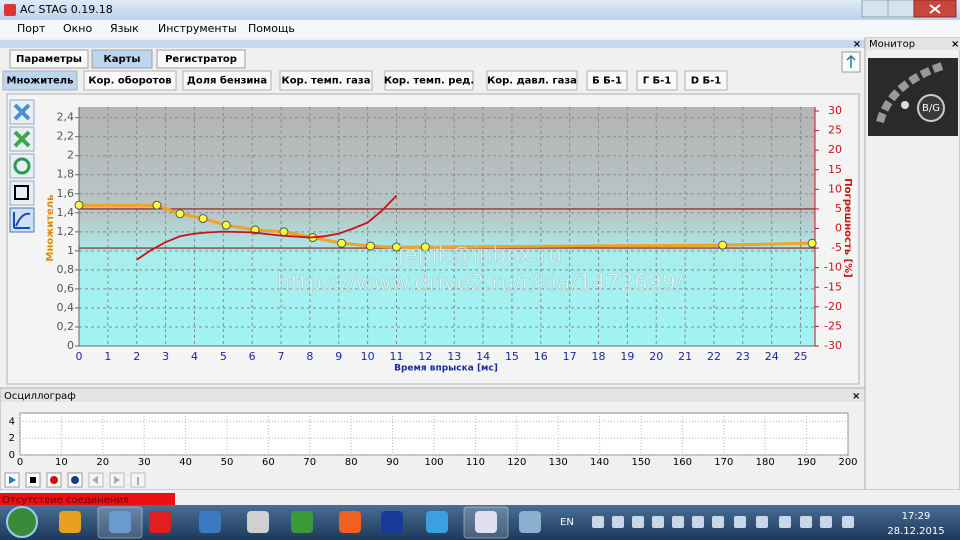 This screenshot has height=540, width=960. Describe the element at coordinates (22, 166) in the screenshot. I see `chart-tools` at that location.